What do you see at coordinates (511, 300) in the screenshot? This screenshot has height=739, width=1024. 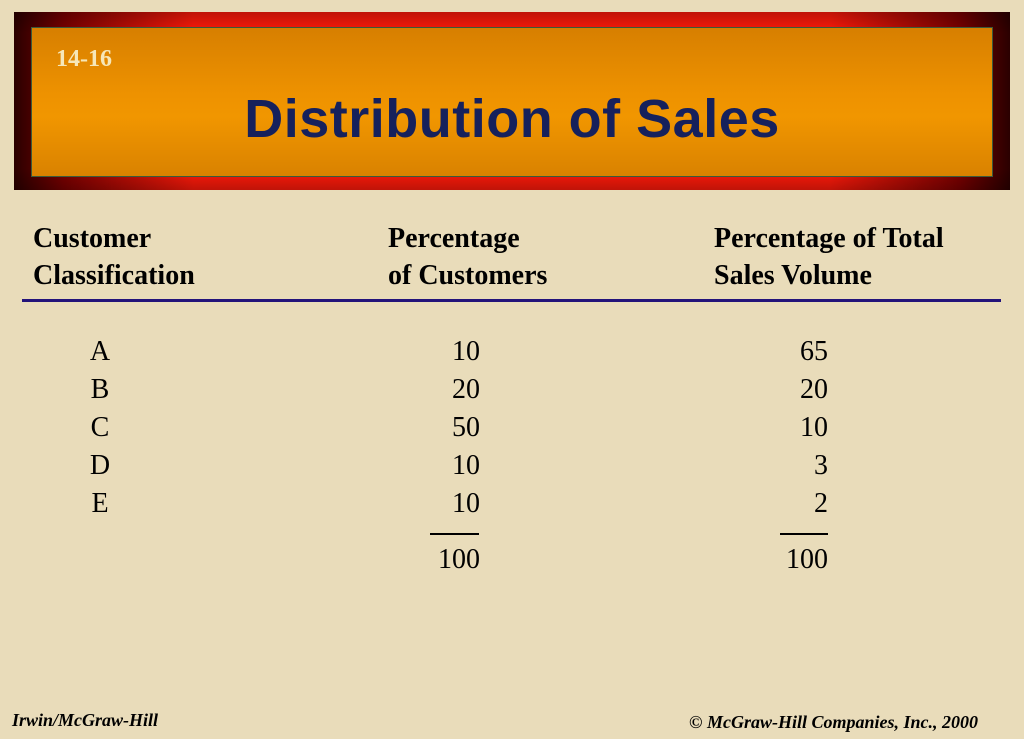 I see `header-rule` at bounding box center [511, 300].